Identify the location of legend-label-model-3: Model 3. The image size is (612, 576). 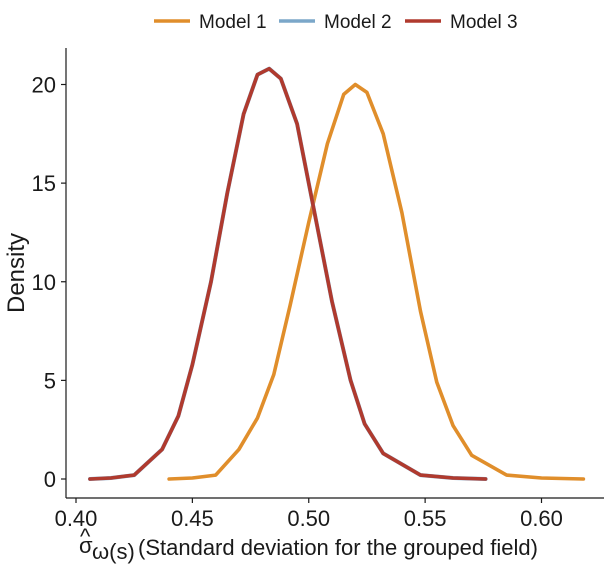
(484, 22).